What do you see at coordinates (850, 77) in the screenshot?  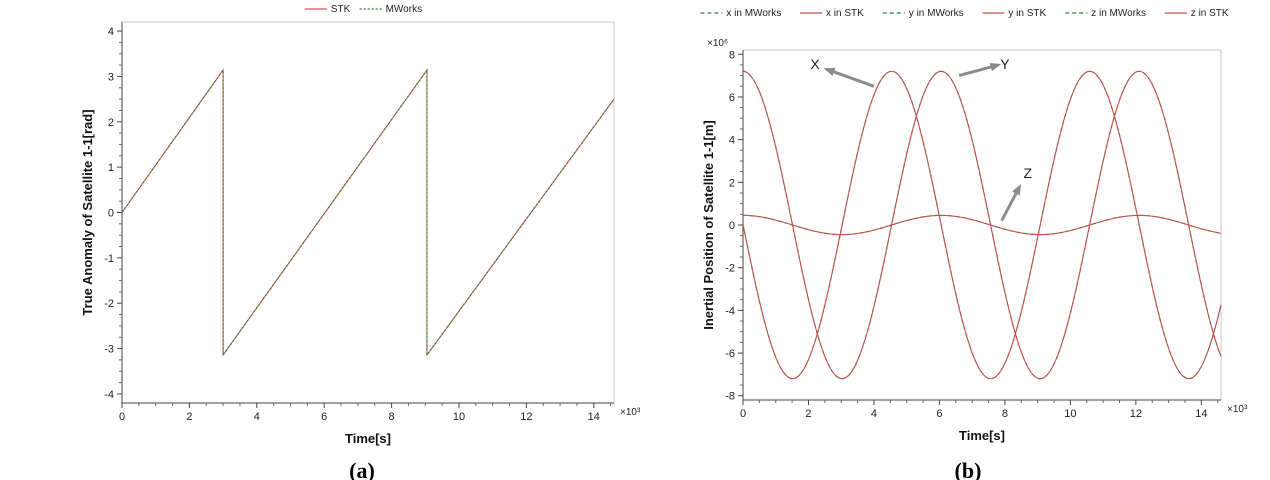 I see `annotation-arrow-shaft` at bounding box center [850, 77].